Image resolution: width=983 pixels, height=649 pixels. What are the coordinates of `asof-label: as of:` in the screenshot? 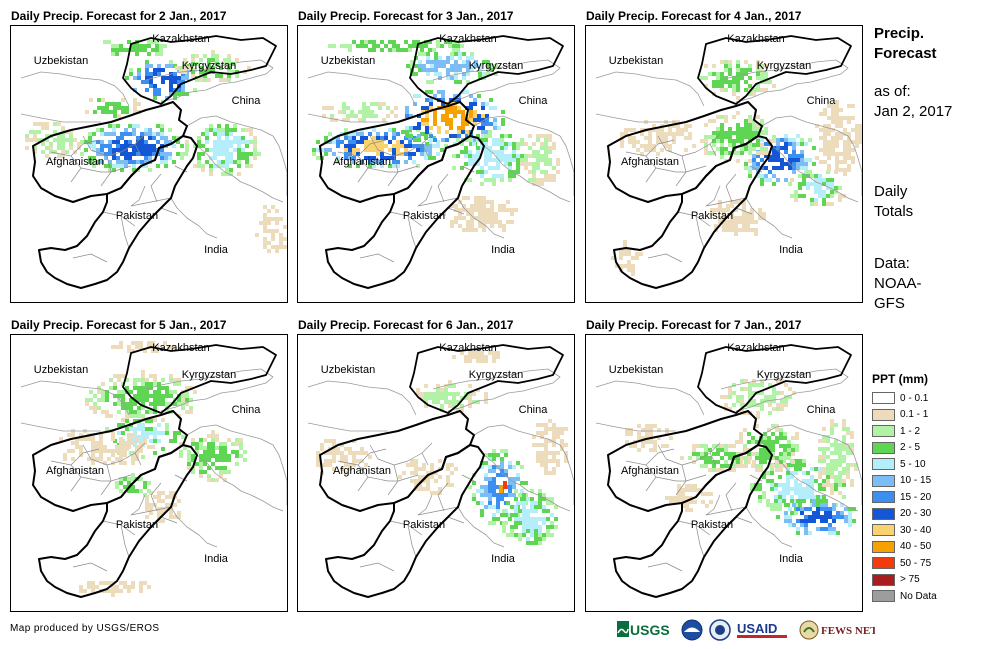 It's located at (892, 91).